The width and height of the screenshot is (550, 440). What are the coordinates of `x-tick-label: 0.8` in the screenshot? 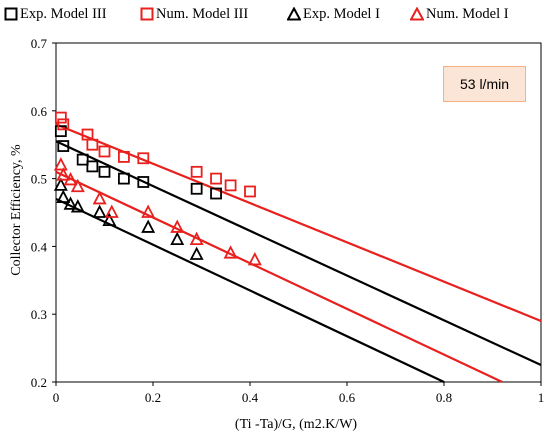 It's located at (444, 397).